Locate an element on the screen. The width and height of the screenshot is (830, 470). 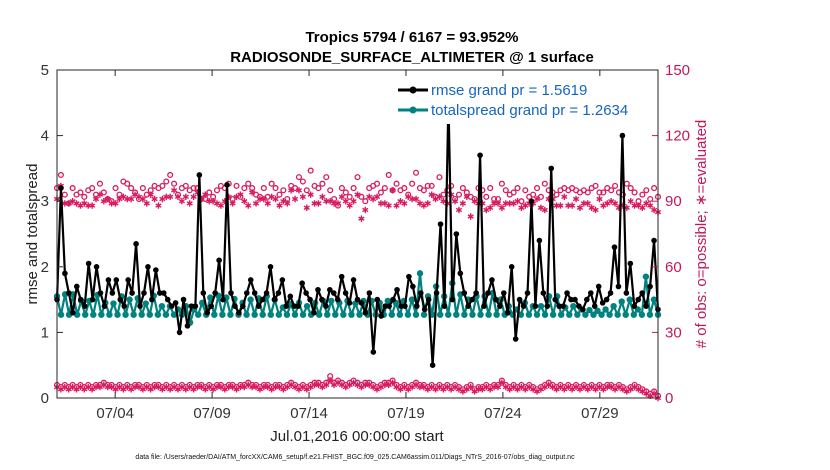
chart-title-line1: Tropics 5794 / 6167 = 93.952% is located at coordinates (411, 37).